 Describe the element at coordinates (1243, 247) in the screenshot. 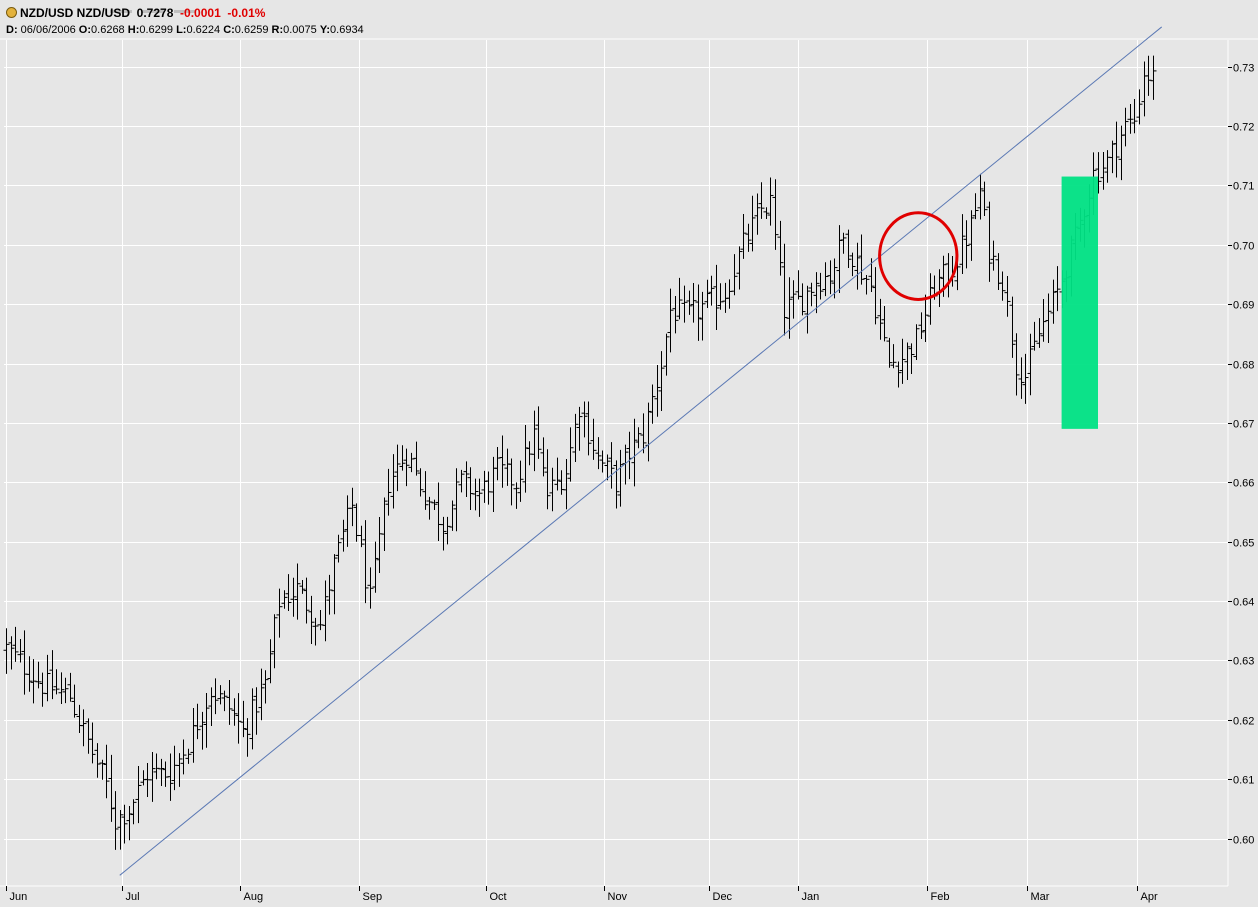

I see `y-tick-label: 0.70` at that location.